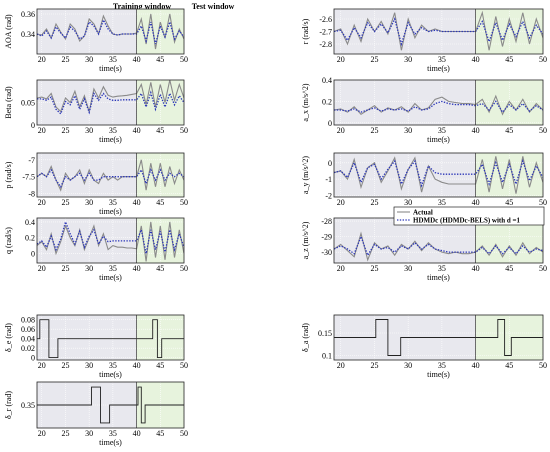 This screenshot has height=452, width=550. Describe the element at coordinates (28, 177) in the screenshot. I see `y-tick-label: -7.5` at that location.